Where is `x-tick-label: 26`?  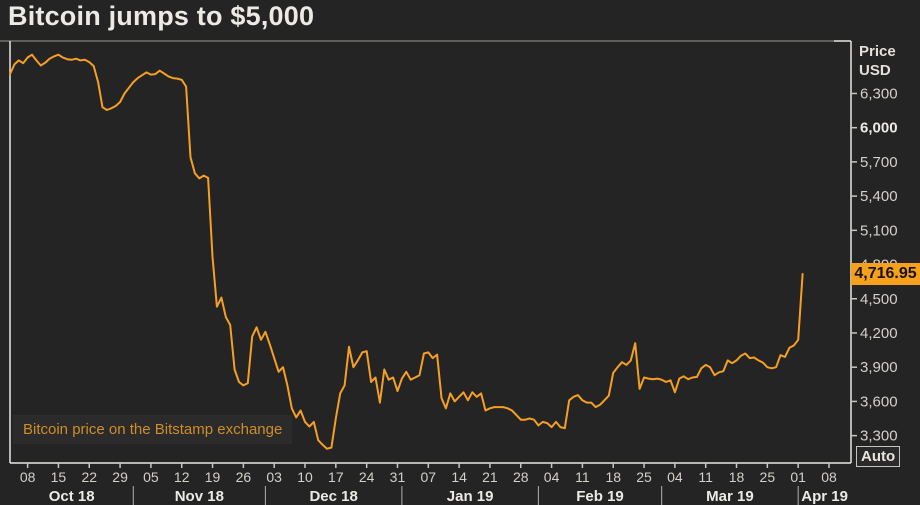
x-tick-label: 26 is located at coordinates (244, 477).